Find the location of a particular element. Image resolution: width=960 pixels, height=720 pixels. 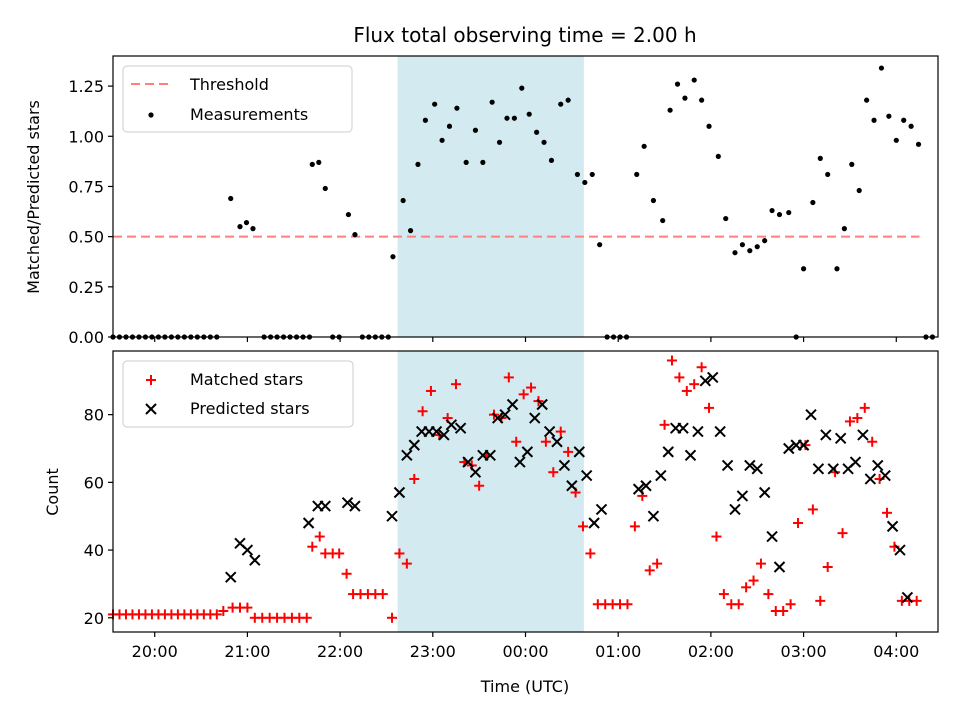

x-tick-label: 04:00 is located at coordinates (896, 651).